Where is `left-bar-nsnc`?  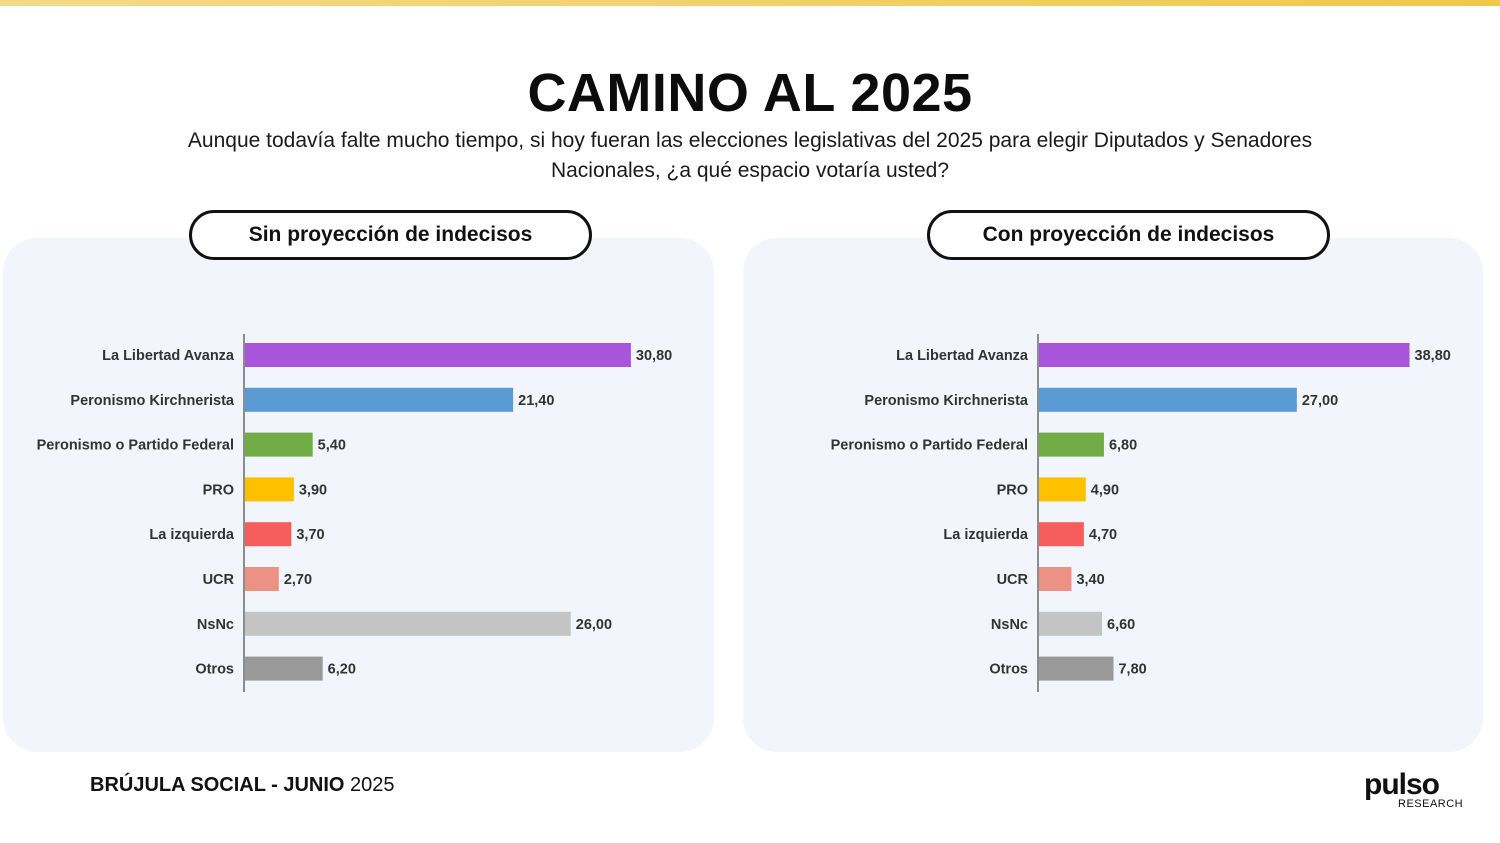 left-bar-nsnc is located at coordinates (408, 623).